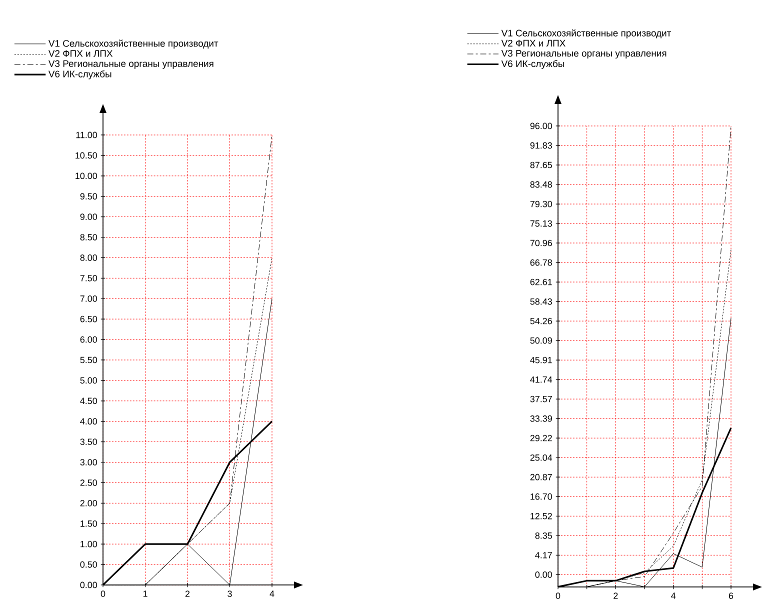 This screenshot has height=608, width=778. I want to click on y-tick-label: 91.83, so click(541, 145).